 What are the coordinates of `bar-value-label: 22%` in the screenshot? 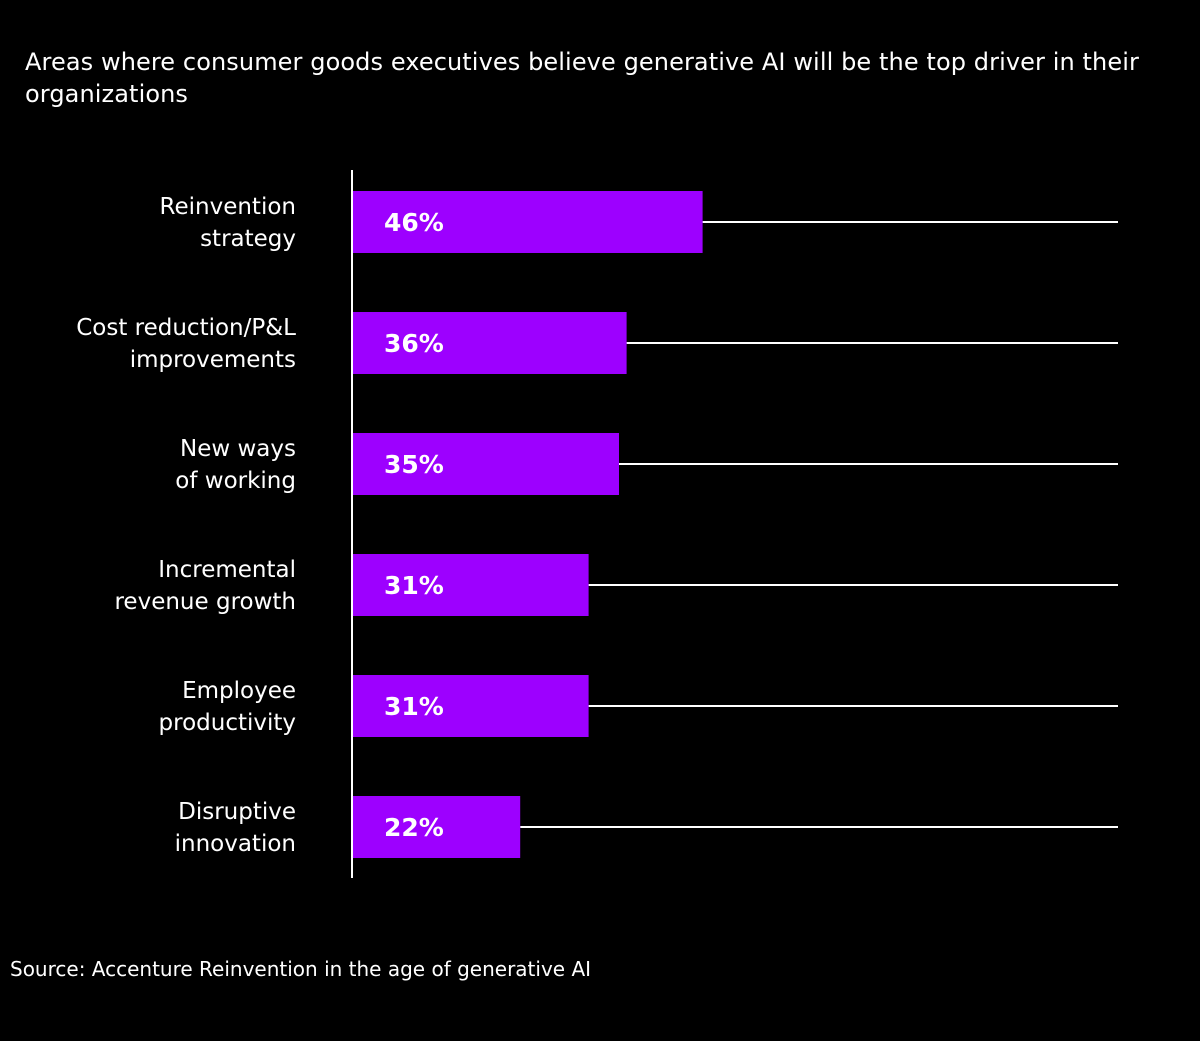 It's located at (414, 827).